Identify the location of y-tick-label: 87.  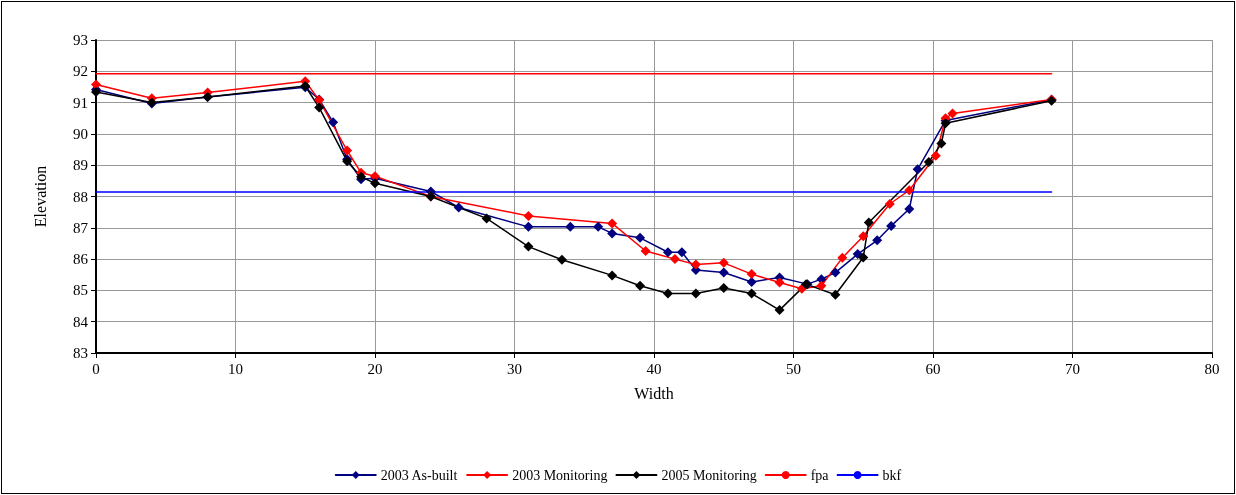
(81, 227).